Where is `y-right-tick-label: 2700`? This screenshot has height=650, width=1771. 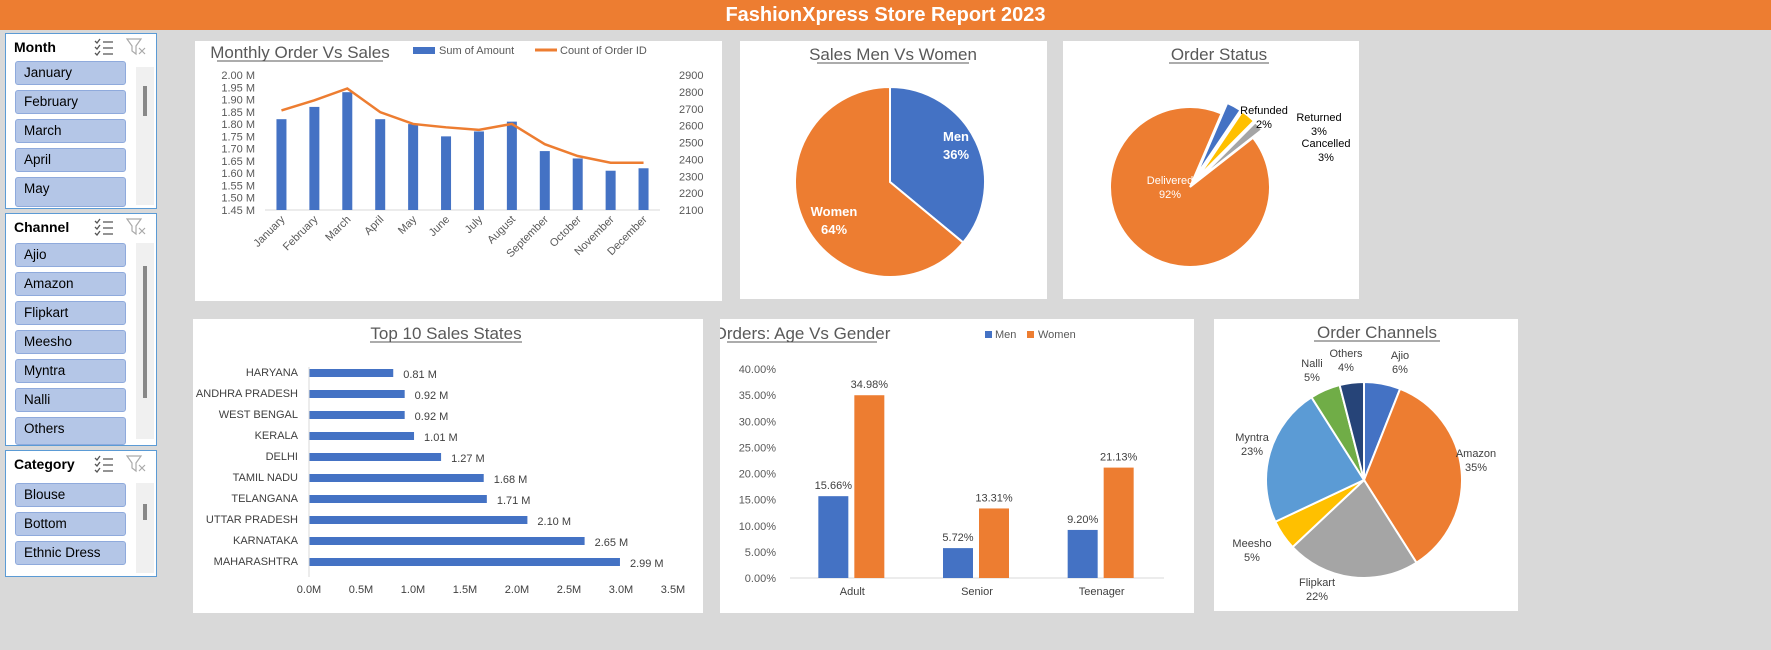 y-right-tick-label: 2700 is located at coordinates (691, 110).